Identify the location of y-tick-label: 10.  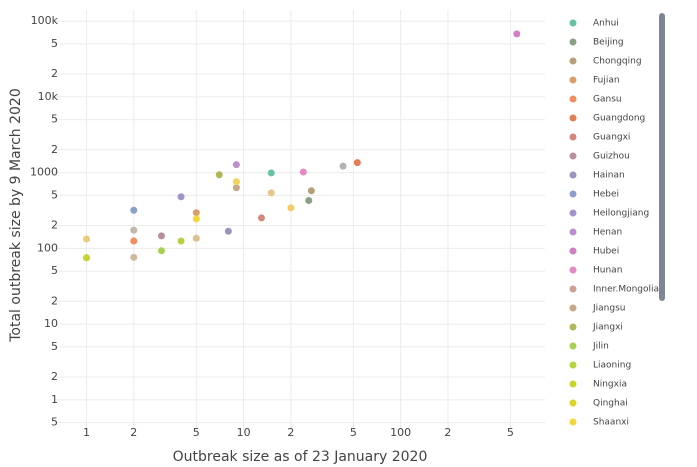
(51, 323).